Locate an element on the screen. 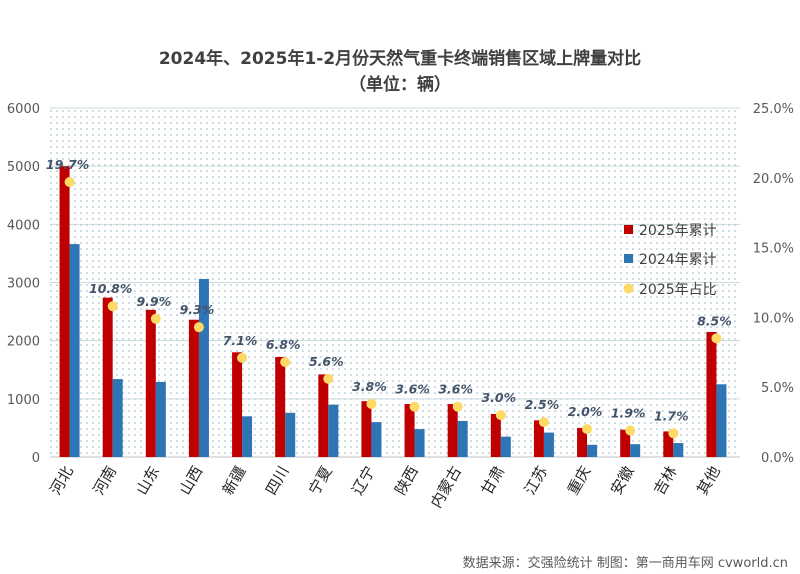 The image size is (800, 574). x-tick-label: 四川 is located at coordinates (277, 480).